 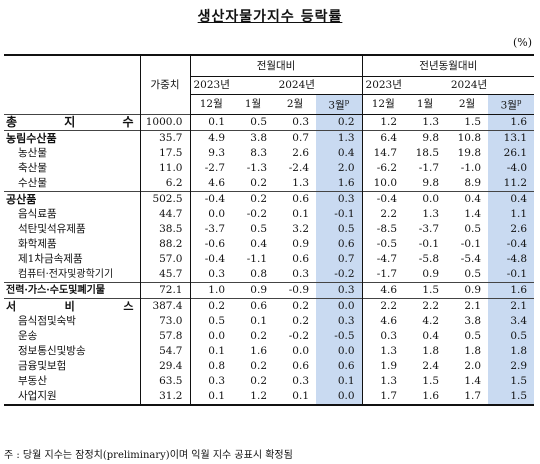 What do you see at coordinates (429, 229) in the screenshot?
I see `yoy-cell: -3.7` at bounding box center [429, 229].